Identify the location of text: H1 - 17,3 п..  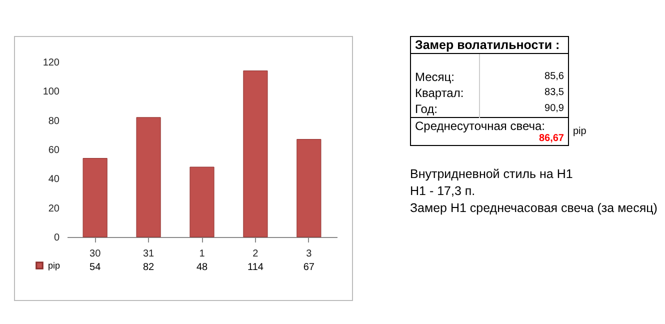
(443, 191).